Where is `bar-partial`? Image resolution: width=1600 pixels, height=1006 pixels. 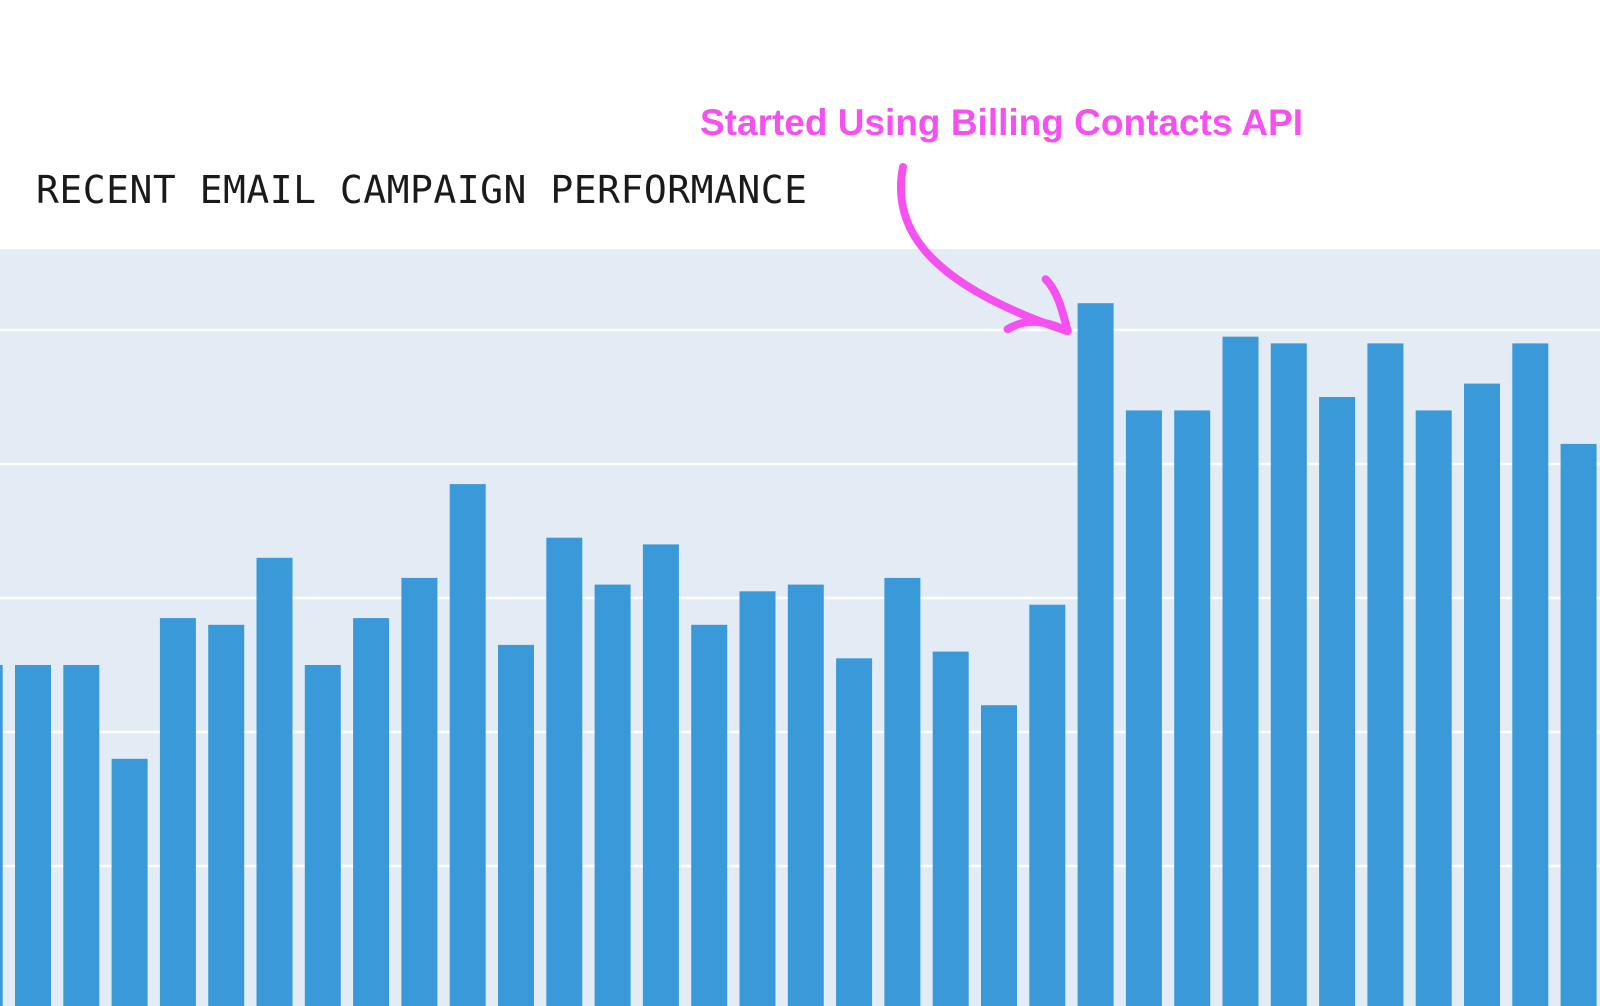
bar-partial is located at coordinates (1, 835).